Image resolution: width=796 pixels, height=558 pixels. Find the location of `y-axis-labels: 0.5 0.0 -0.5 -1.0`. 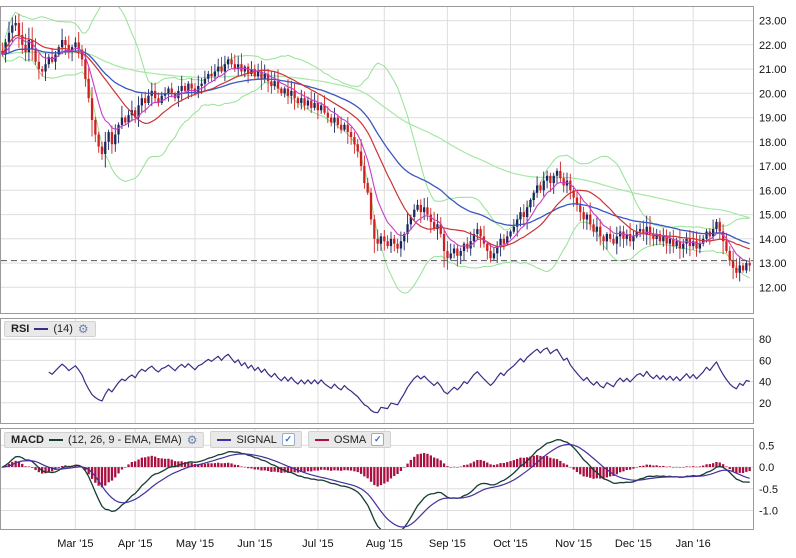

y-axis-labels: 0.5 0.0 -0.5 -1.0 is located at coordinates (768, 478).